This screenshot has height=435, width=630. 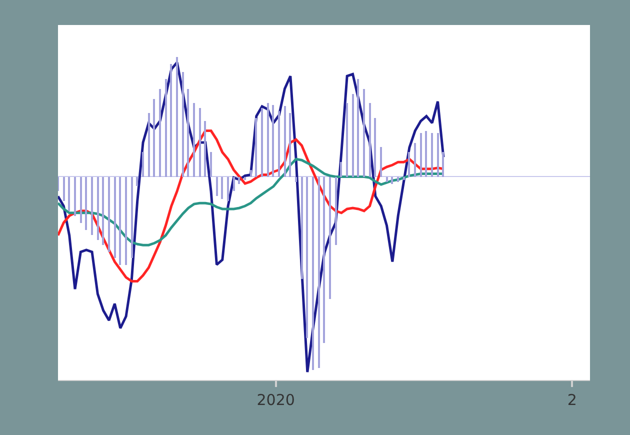 What do you see at coordinates (572, 400) in the screenshot?
I see `x-tick-label: 2` at bounding box center [572, 400].